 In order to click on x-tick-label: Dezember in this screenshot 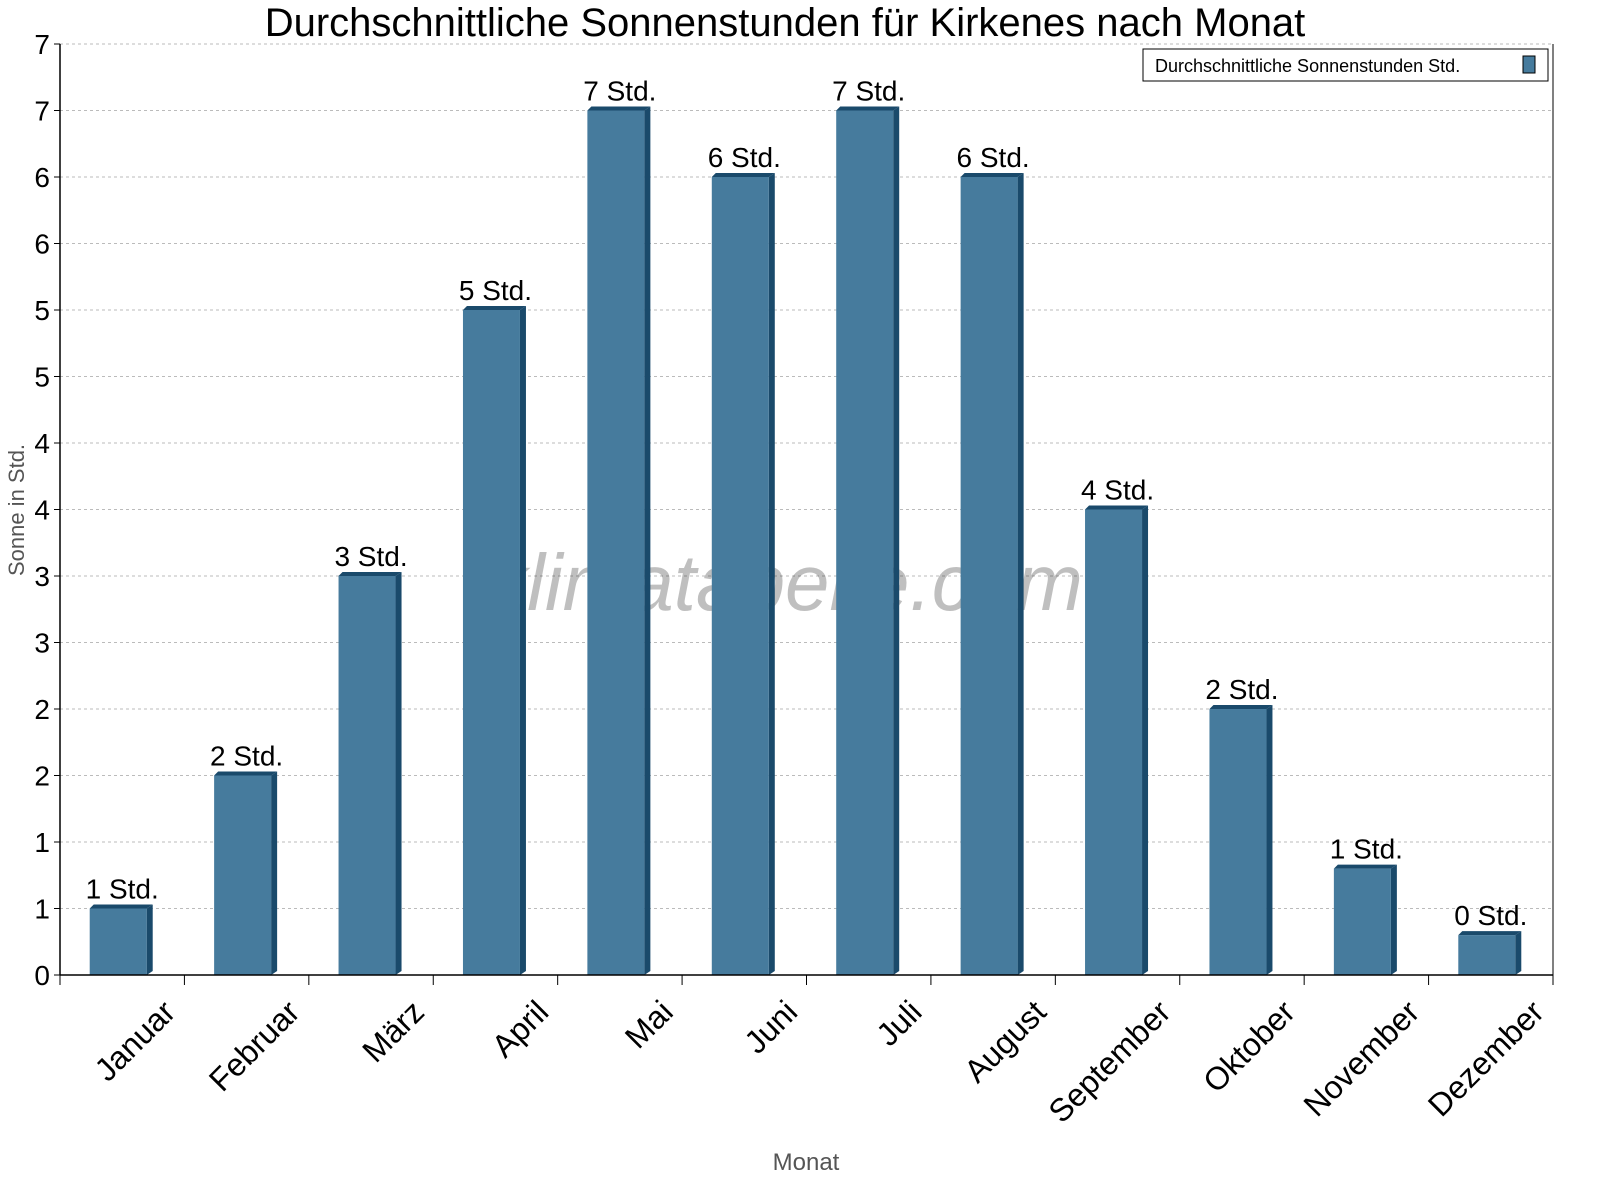, I will do `click(1486, 1058)`.